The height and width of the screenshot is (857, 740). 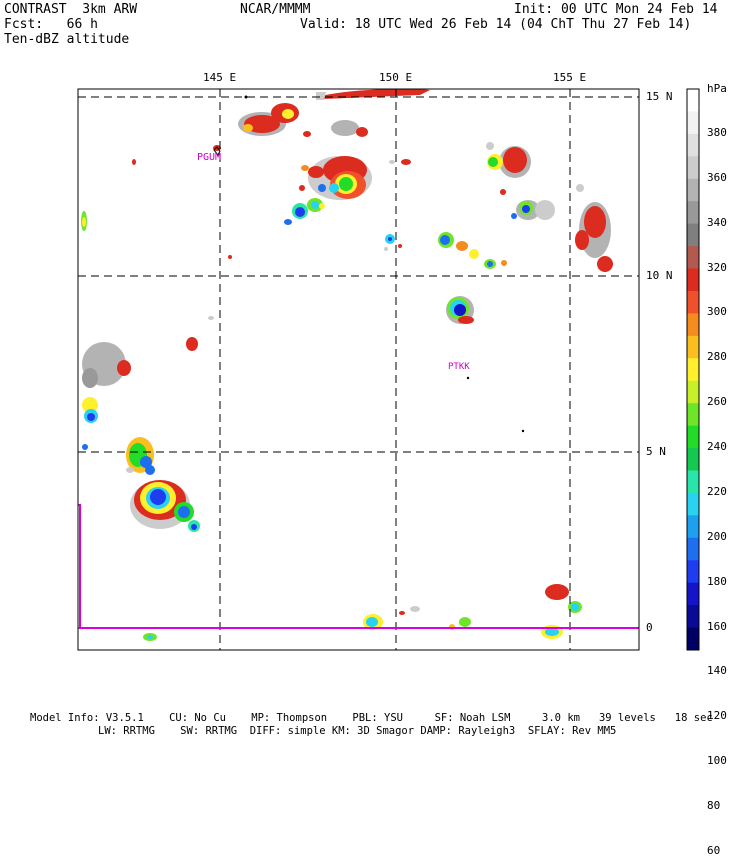 I want to click on colorbar-tick-label: 200, so click(x=717, y=536).